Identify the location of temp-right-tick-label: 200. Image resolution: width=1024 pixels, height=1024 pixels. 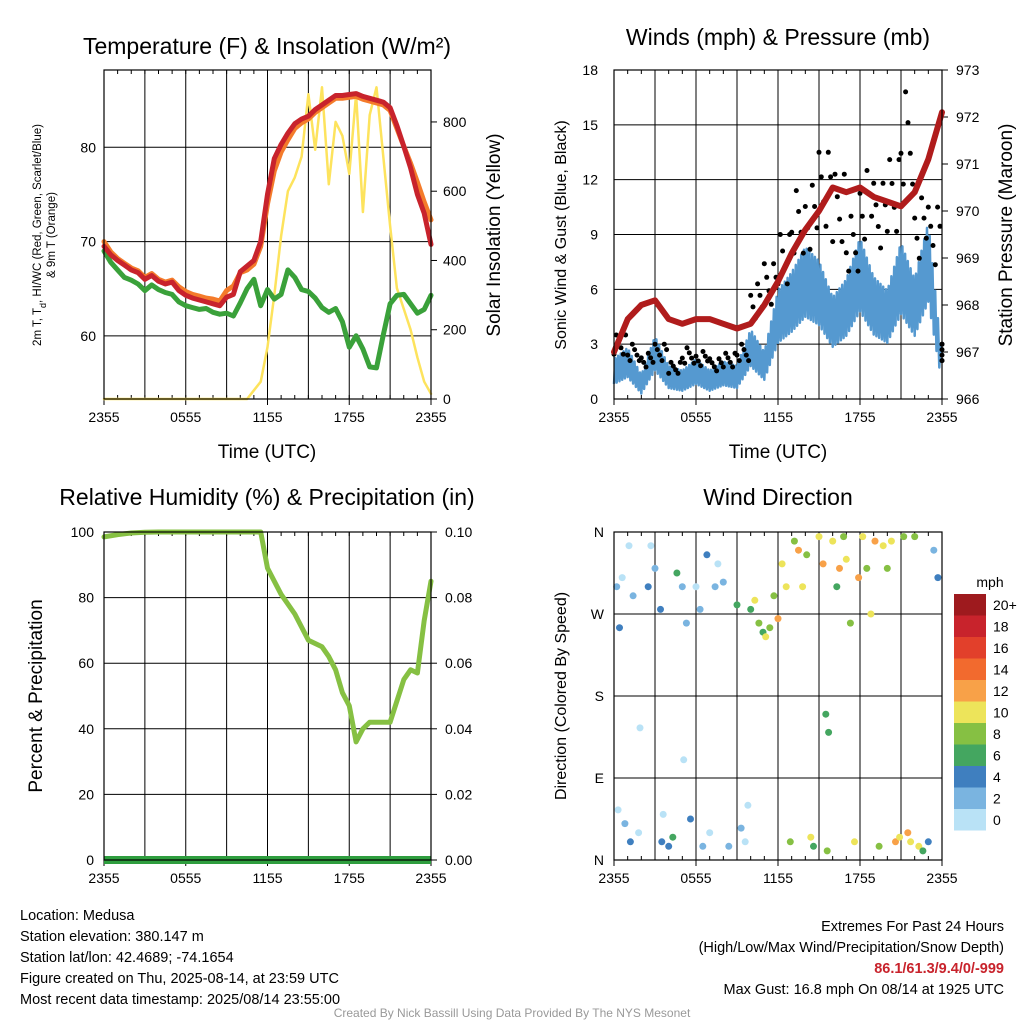
(455, 330).